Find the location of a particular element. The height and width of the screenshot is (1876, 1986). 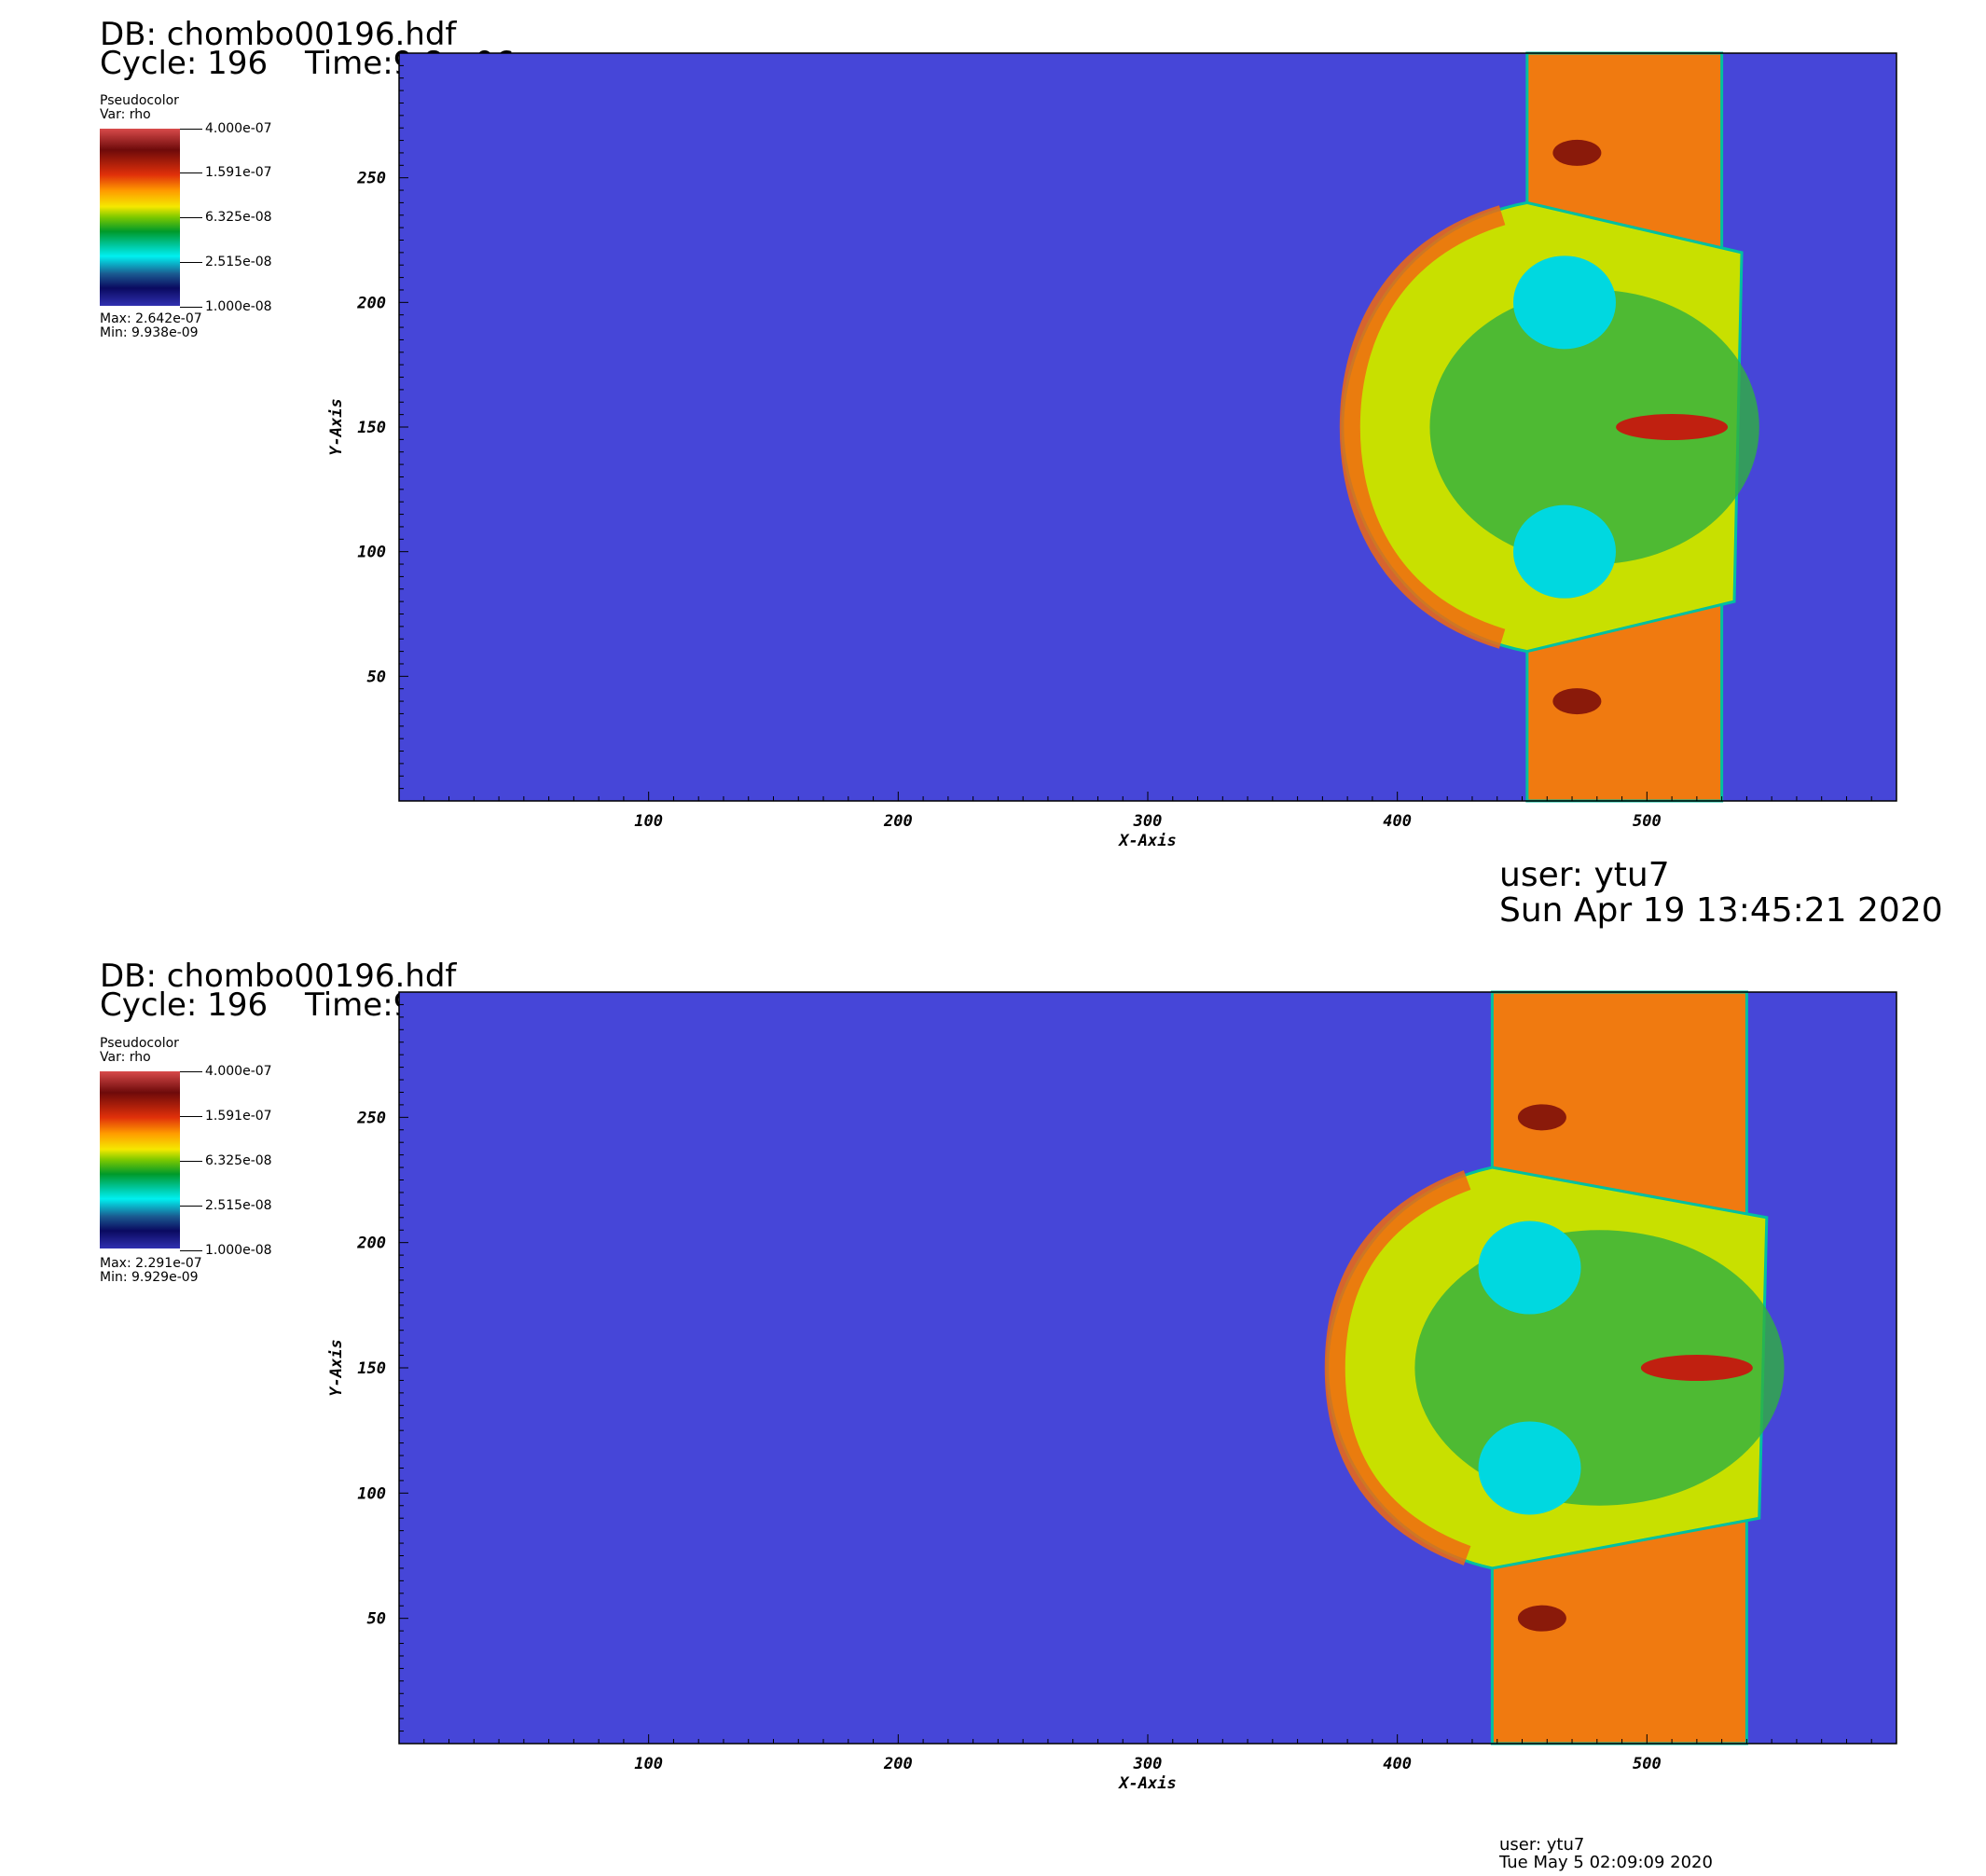

date-label: Sun Apr 19 13:45:21 2020 is located at coordinates (1721, 910).